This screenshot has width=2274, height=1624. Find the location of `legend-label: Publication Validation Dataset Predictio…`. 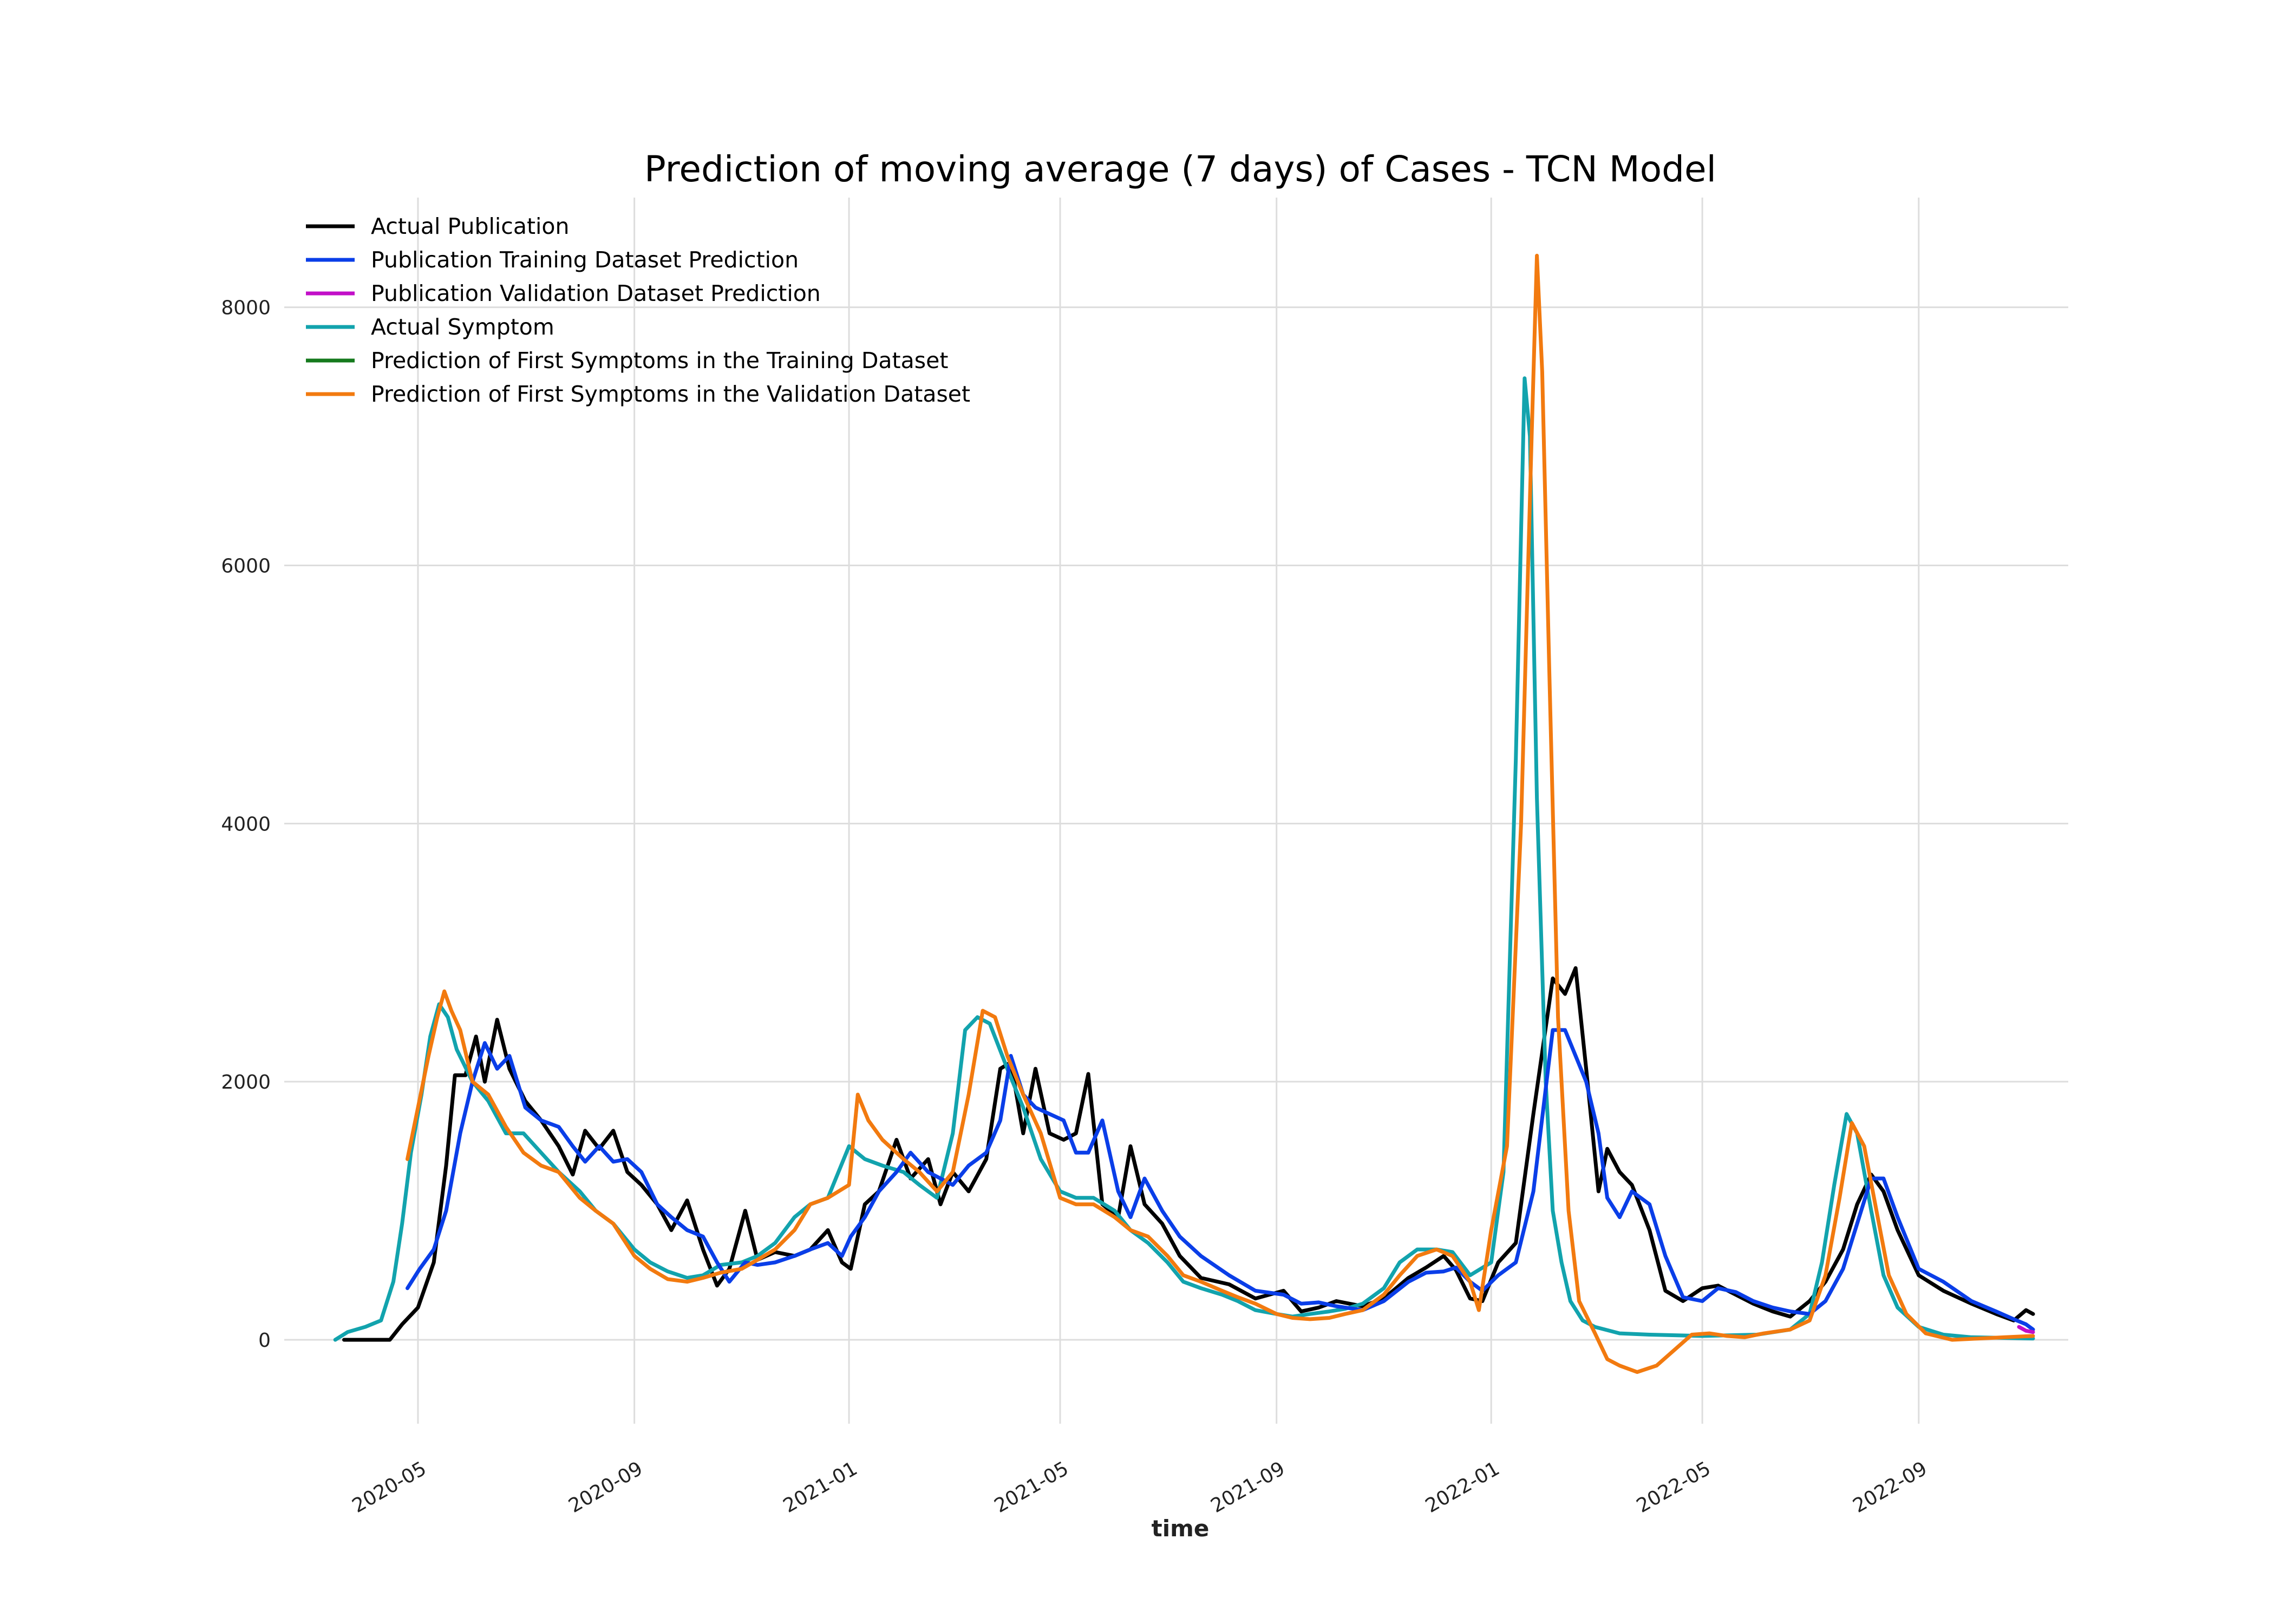

legend-label: Publication Validation Dataset Predictio… is located at coordinates (596, 293).